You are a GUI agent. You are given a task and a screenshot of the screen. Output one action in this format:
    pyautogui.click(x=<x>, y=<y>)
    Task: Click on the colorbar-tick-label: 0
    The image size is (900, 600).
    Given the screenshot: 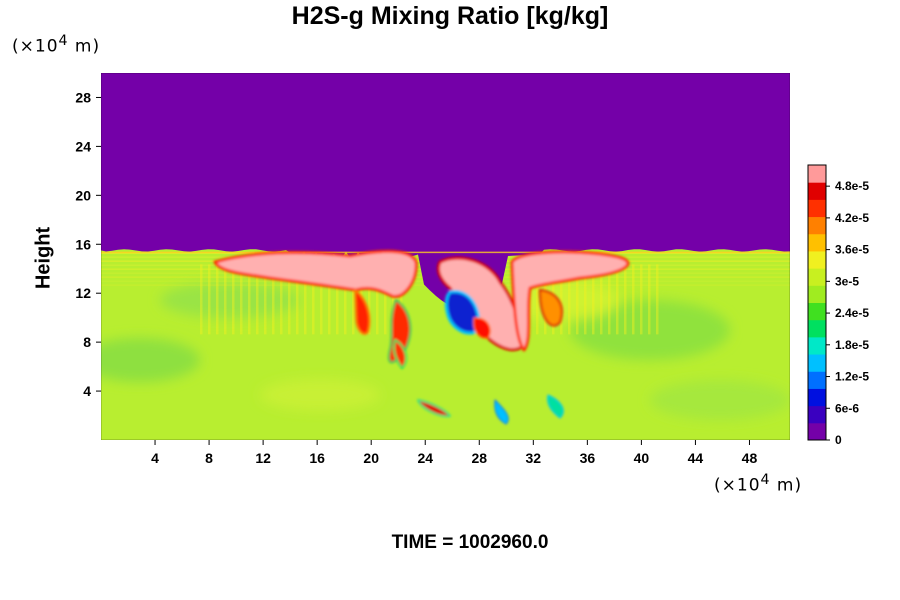 What is the action you would take?
    pyautogui.click(x=838, y=440)
    